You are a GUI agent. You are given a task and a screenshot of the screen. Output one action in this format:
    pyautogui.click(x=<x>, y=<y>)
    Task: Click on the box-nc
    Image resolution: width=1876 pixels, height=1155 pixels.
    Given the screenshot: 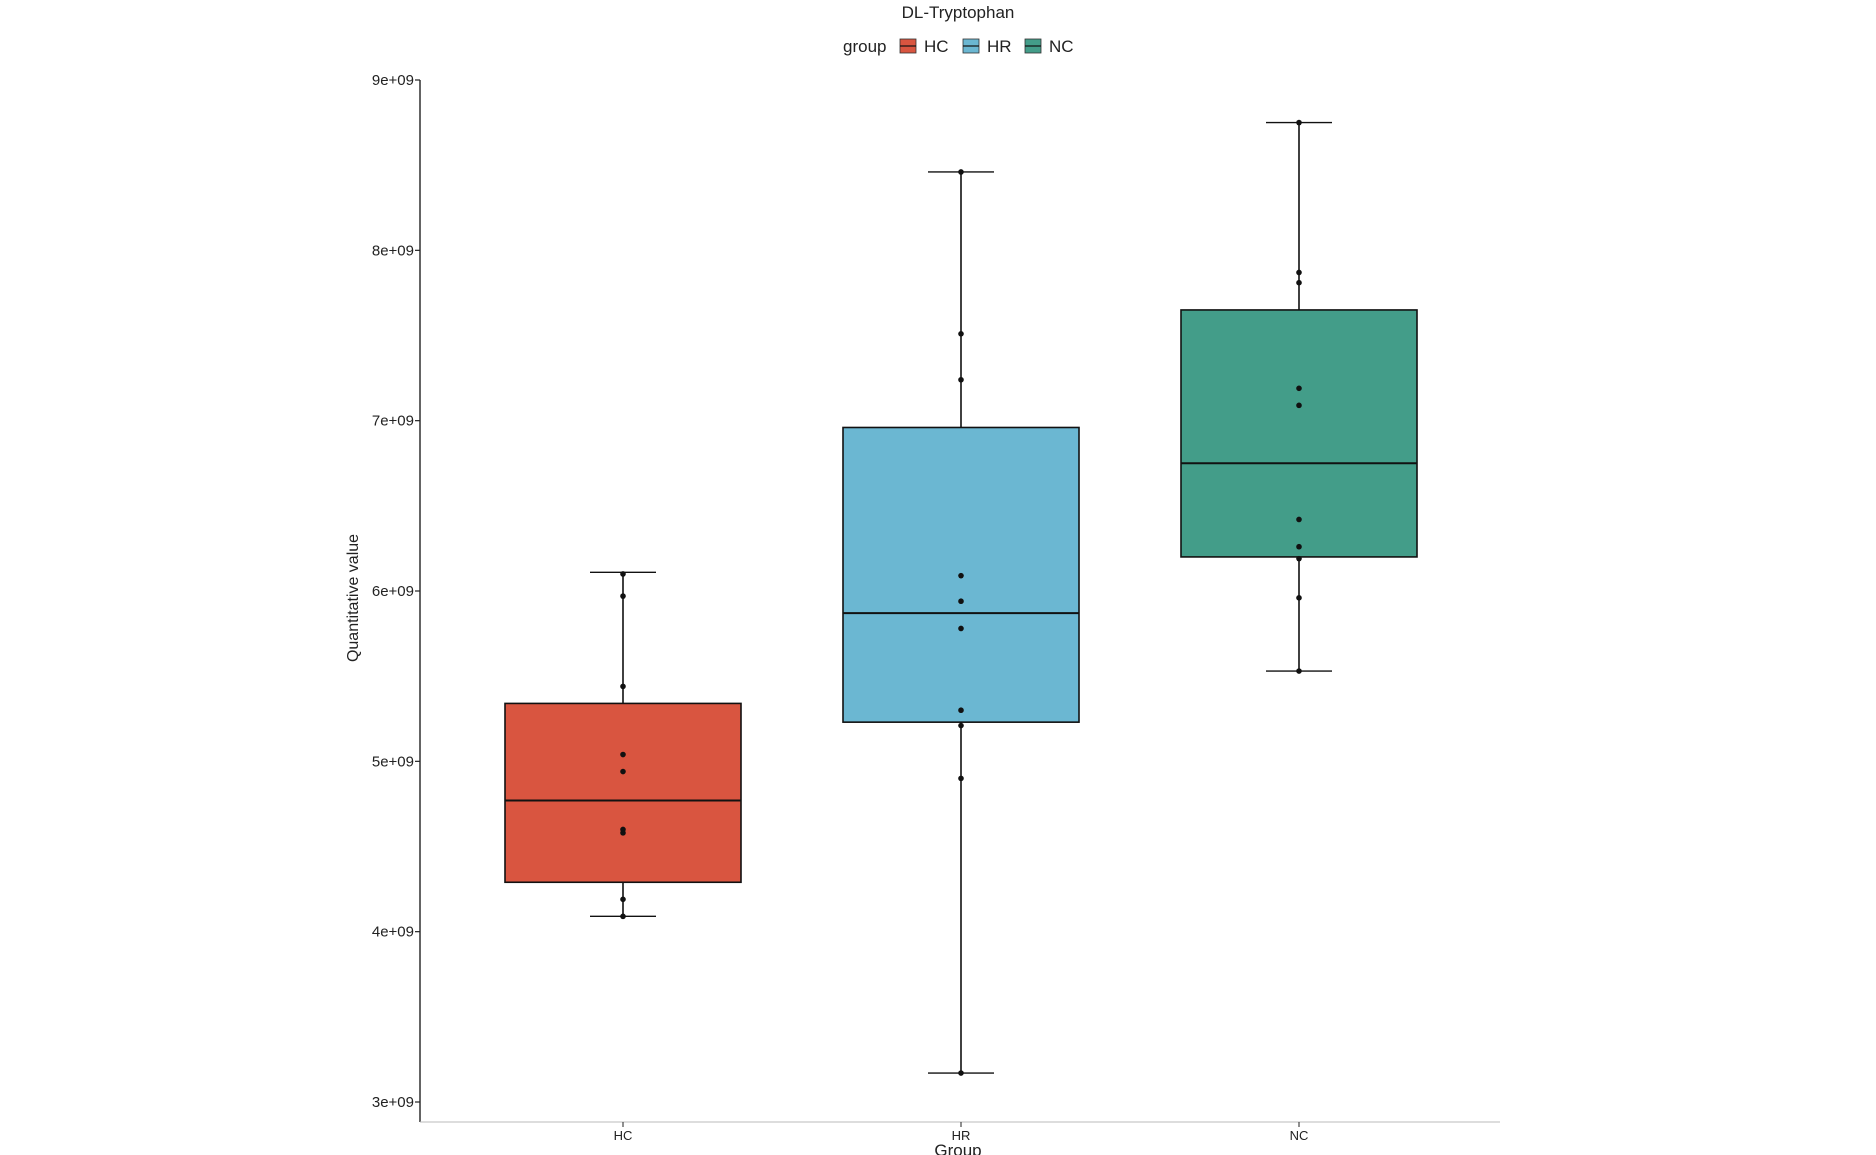 What is the action you would take?
    pyautogui.click(x=1299, y=396)
    